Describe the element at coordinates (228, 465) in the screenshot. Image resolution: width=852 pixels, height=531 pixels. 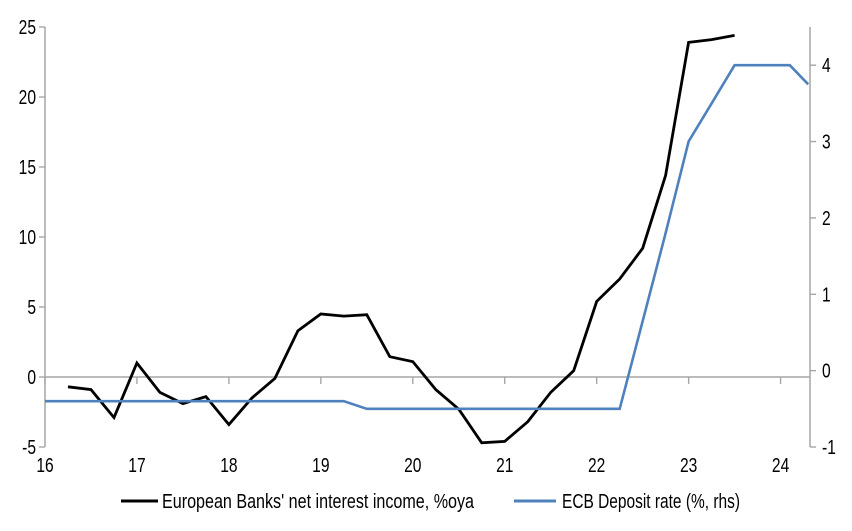
I see `x-tick-label: 18` at that location.